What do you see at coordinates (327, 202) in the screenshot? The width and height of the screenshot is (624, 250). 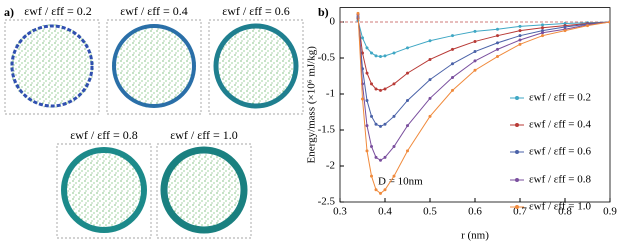 I see `y-tick-label: -2.5` at bounding box center [327, 202].